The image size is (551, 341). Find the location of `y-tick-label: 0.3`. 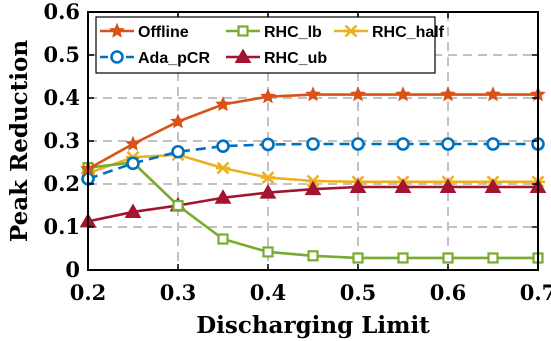

y-tick-label: 0.3 is located at coordinates (61, 140).